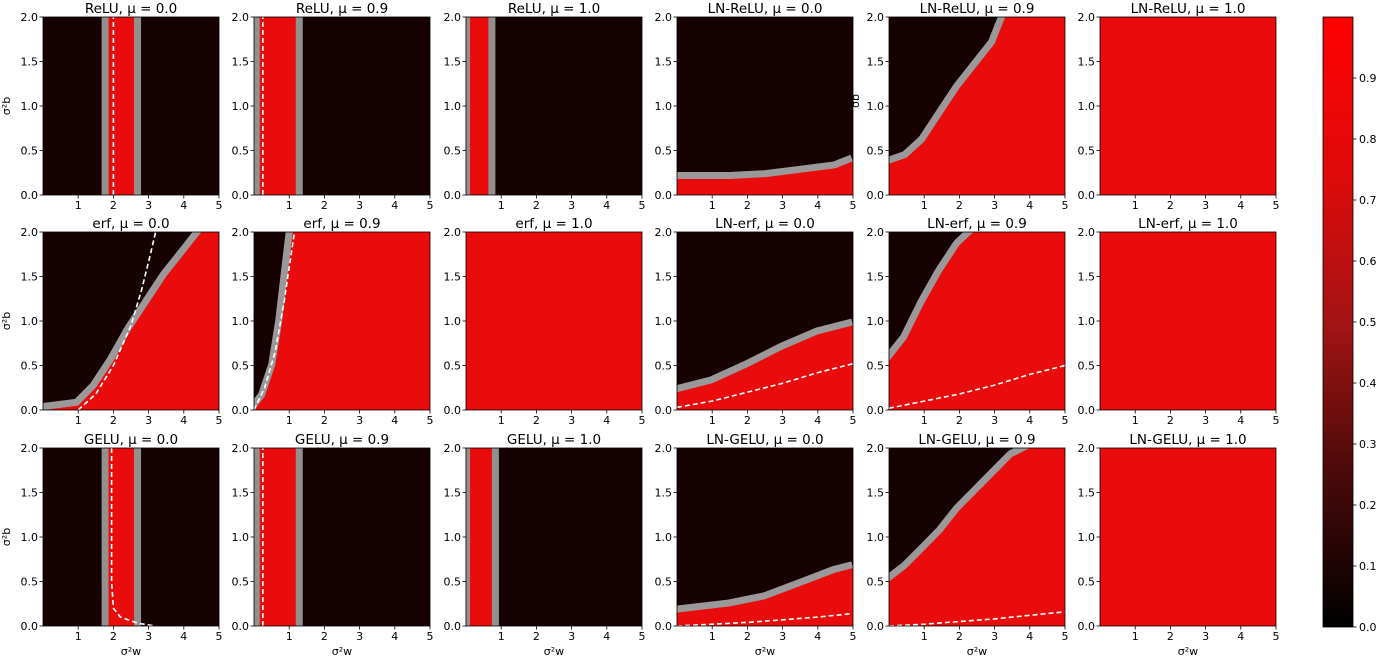 The height and width of the screenshot is (663, 1378). Describe the element at coordinates (131, 9) in the screenshot. I see `panel-title: ReLU, μ = 0.0` at that location.